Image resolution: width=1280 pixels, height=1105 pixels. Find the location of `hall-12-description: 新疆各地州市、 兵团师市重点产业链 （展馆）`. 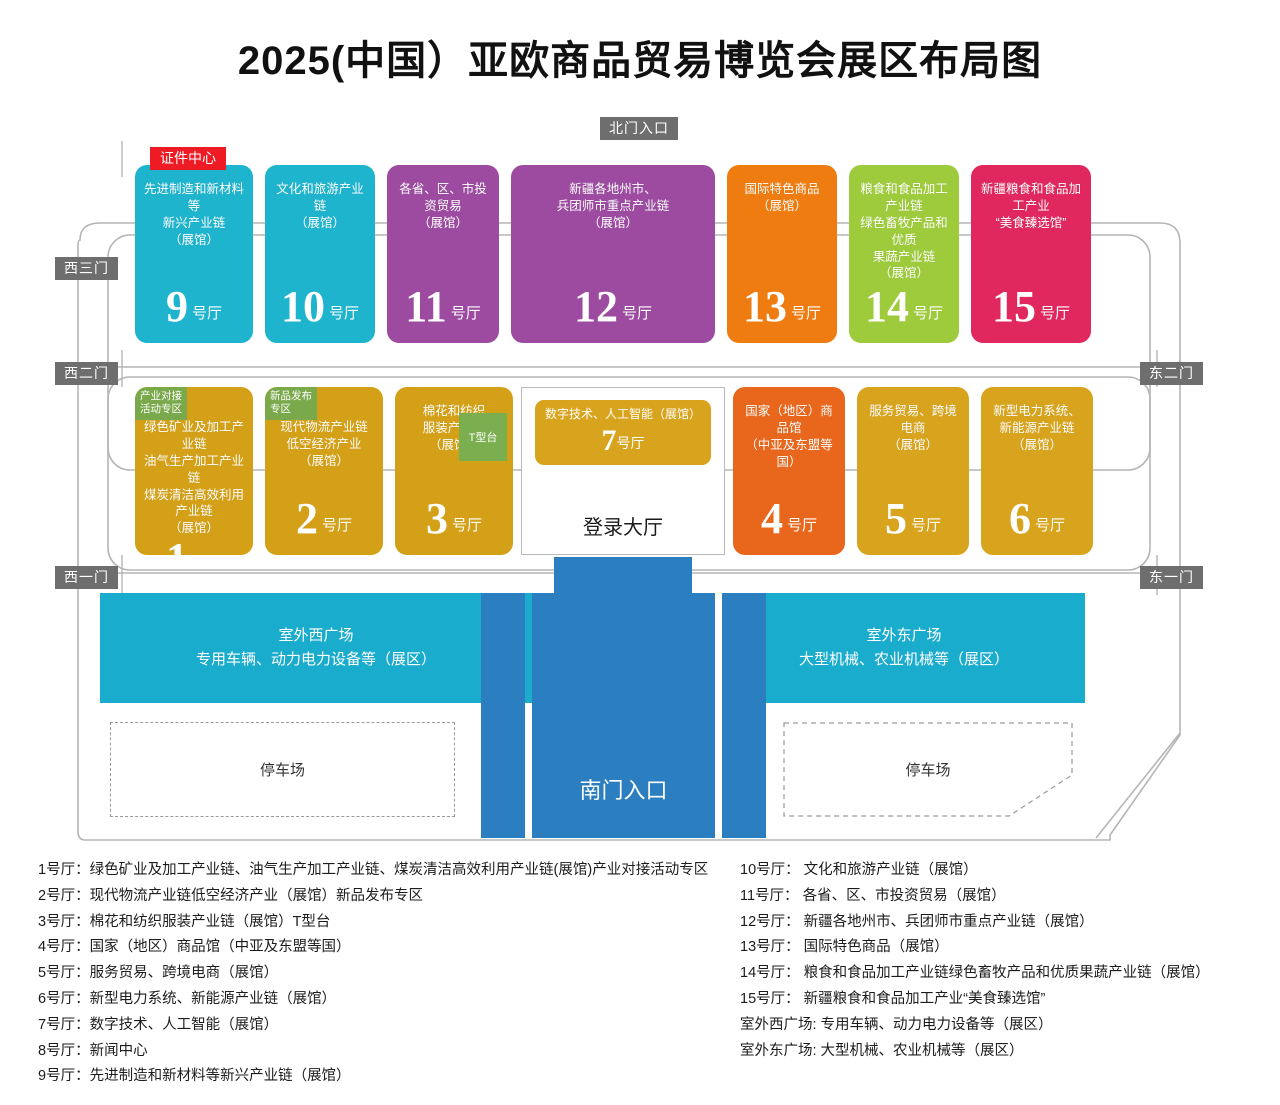

hall-12-description: 新疆各地州市、 兵团师市重点产业链 （展馆） is located at coordinates (613, 206).